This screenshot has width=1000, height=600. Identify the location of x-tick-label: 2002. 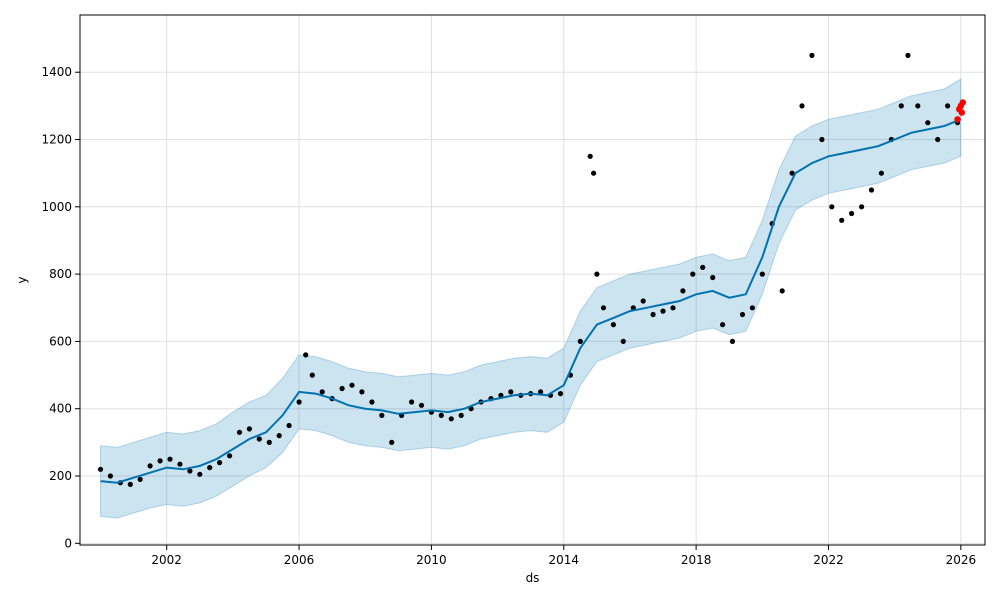
(166, 560).